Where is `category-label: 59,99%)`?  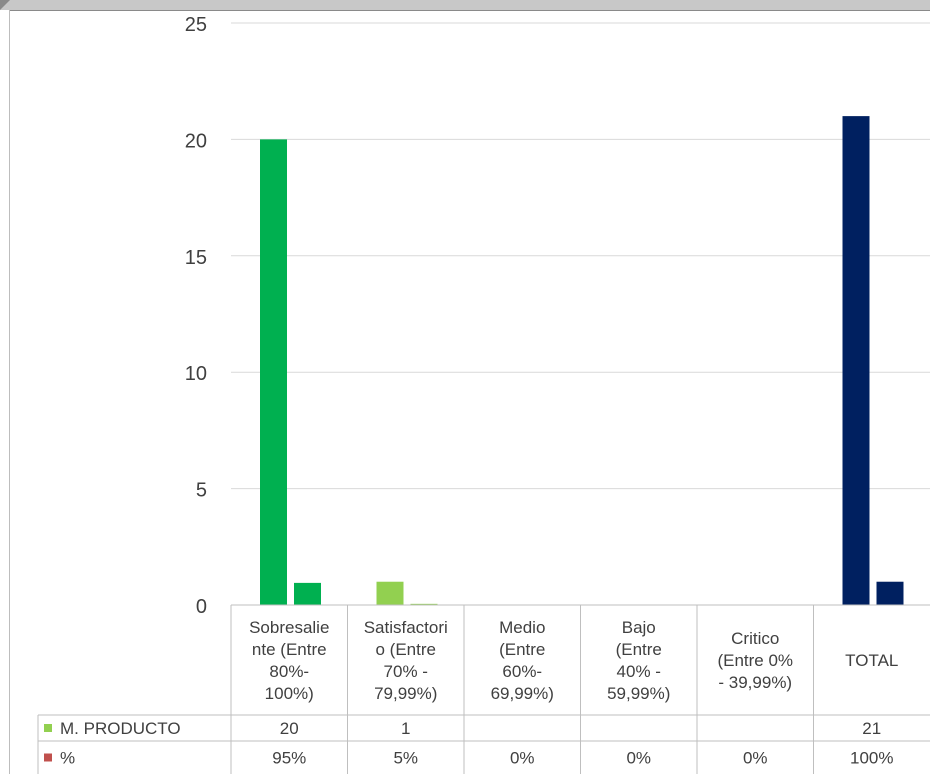 category-label: 59,99%) is located at coordinates (638, 693).